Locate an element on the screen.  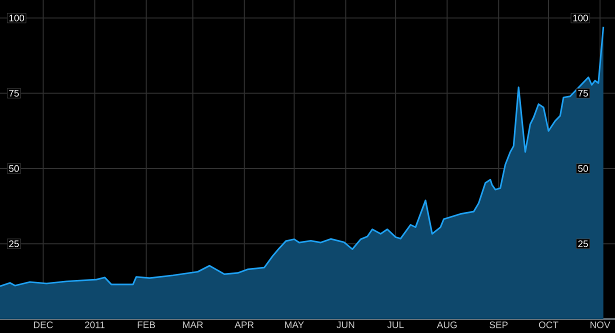
y2-tick-label: 50 is located at coordinates (583, 168).